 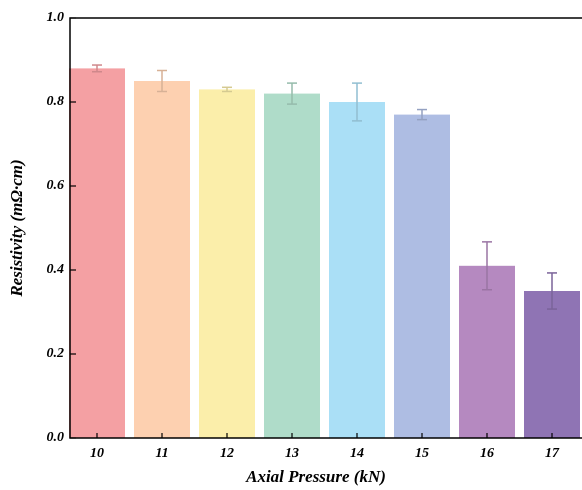 I want to click on y-axis-title: Resistivity (mΩ·cm), so click(x=16, y=228).